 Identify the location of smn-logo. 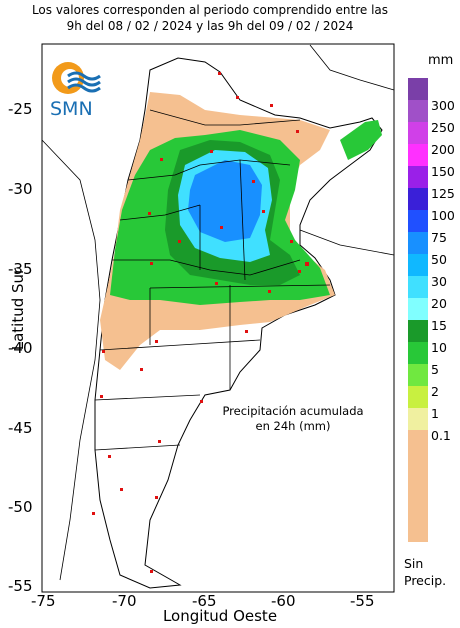
(76, 78).